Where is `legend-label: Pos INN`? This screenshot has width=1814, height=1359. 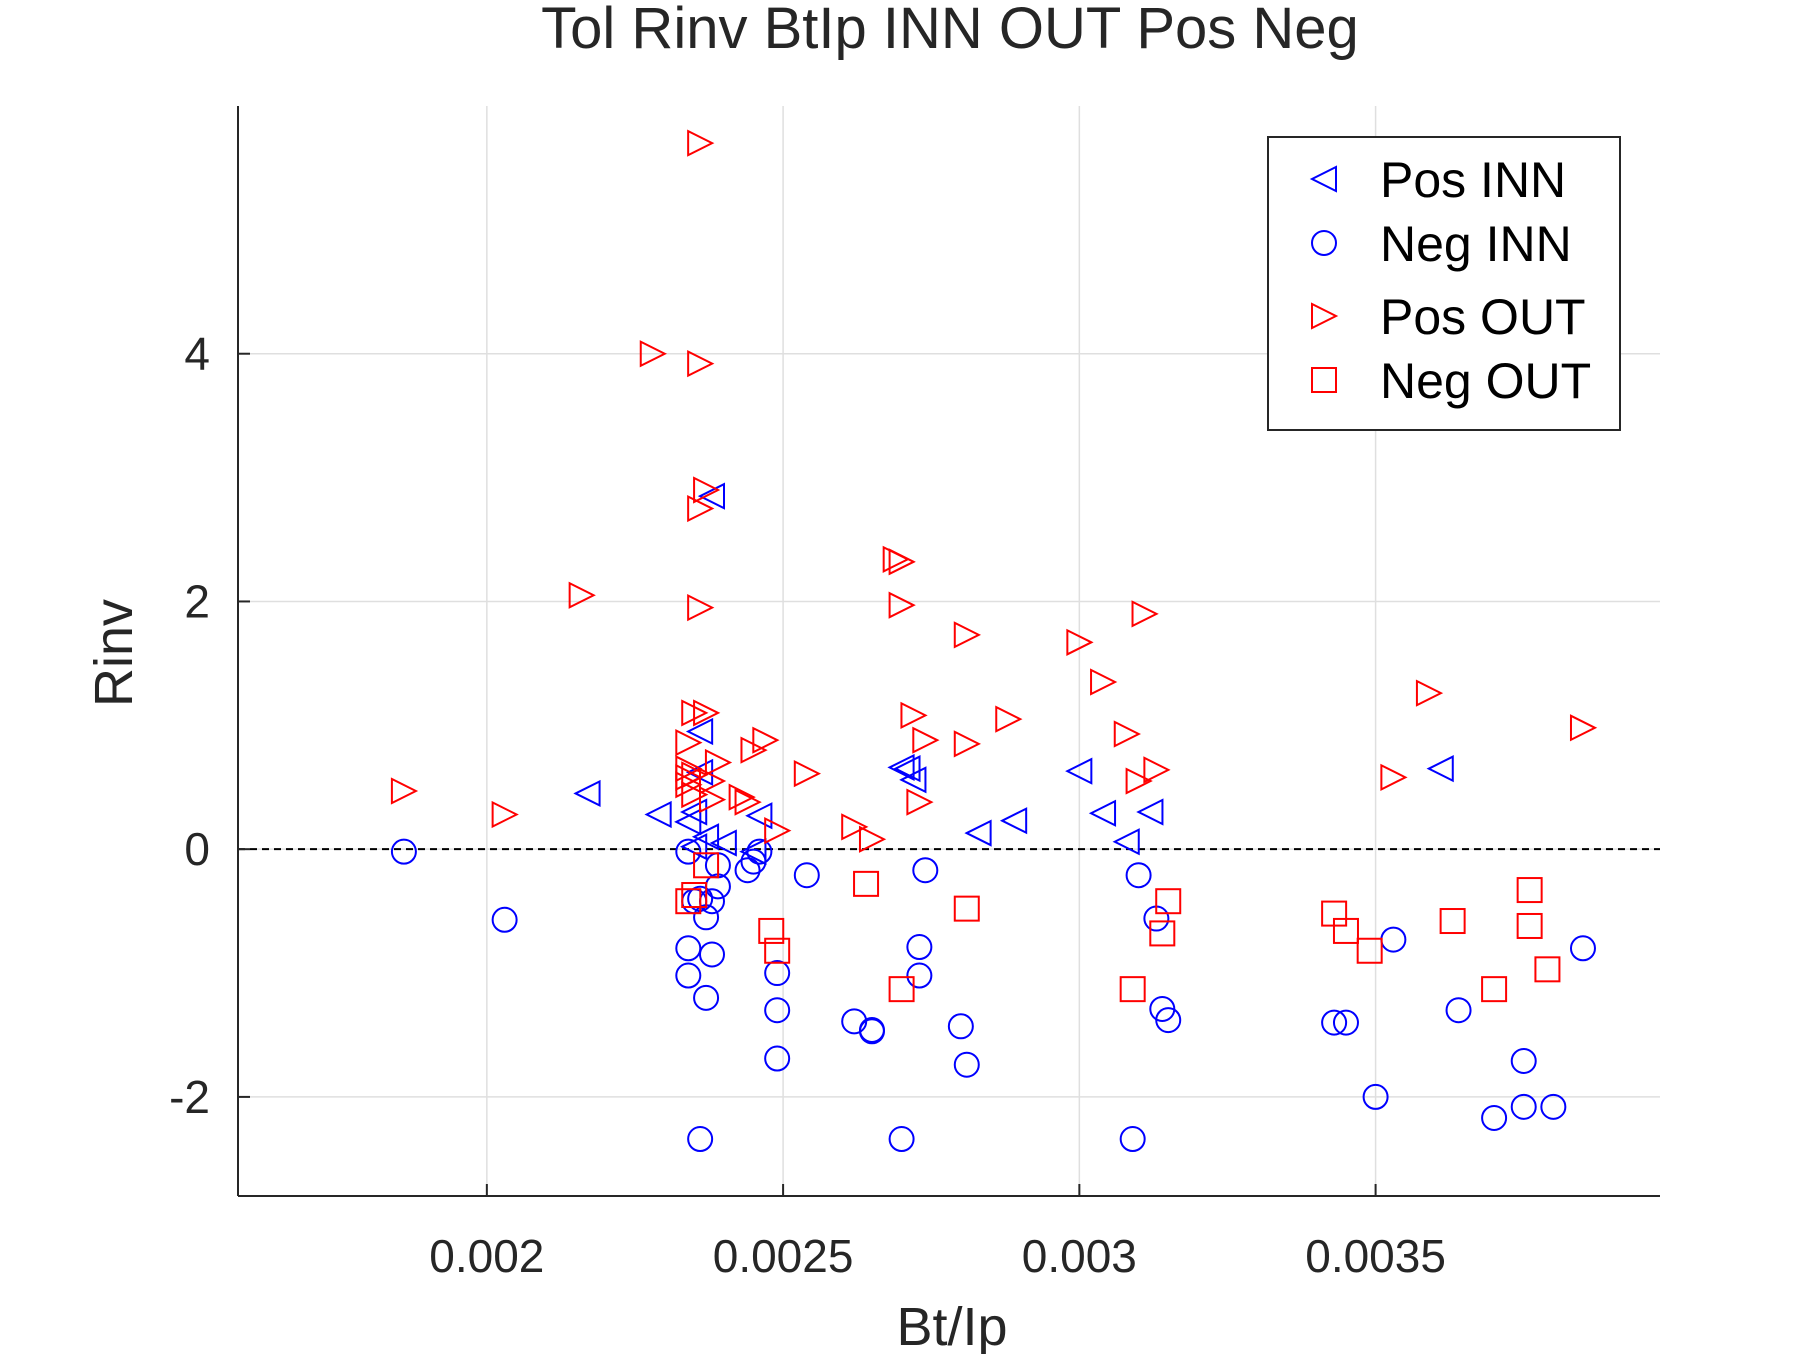
legend-label: Pos INN is located at coordinates (1473, 180).